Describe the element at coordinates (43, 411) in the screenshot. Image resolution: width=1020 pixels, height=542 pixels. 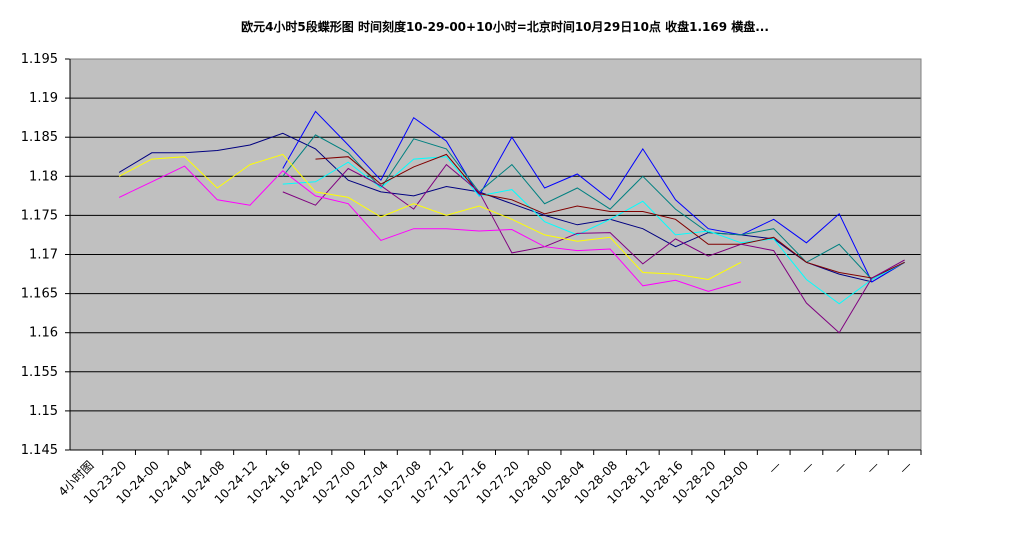
I see `y-tick-label: 1.15` at that location.